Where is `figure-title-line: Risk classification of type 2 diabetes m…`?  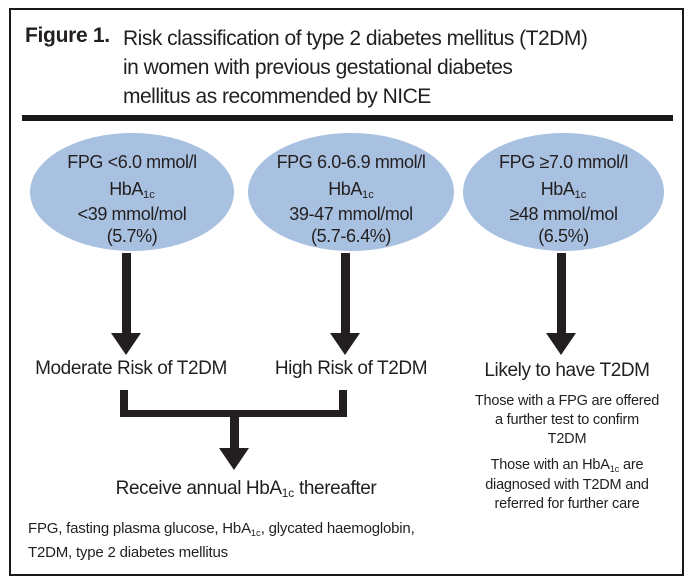
figure-title-line: Risk classification of type 2 diabetes m… is located at coordinates (355, 38).